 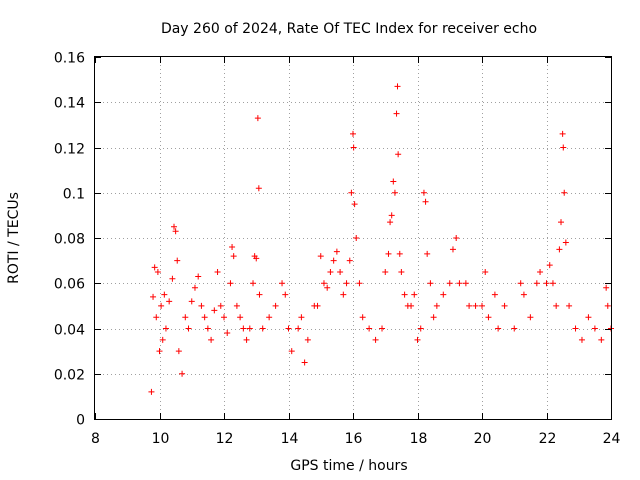 I want to click on x-tick-label: 14, so click(x=290, y=439).